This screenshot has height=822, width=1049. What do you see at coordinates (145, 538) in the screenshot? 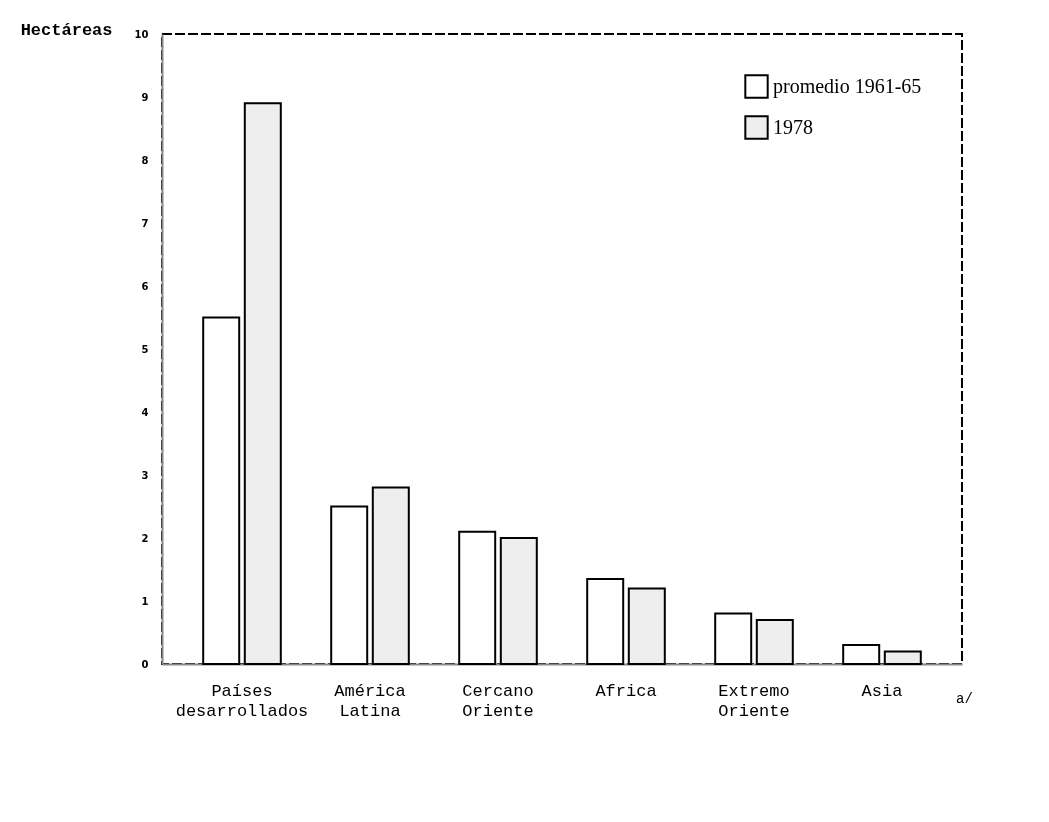
I see `y-tick-label: 2` at bounding box center [145, 538].